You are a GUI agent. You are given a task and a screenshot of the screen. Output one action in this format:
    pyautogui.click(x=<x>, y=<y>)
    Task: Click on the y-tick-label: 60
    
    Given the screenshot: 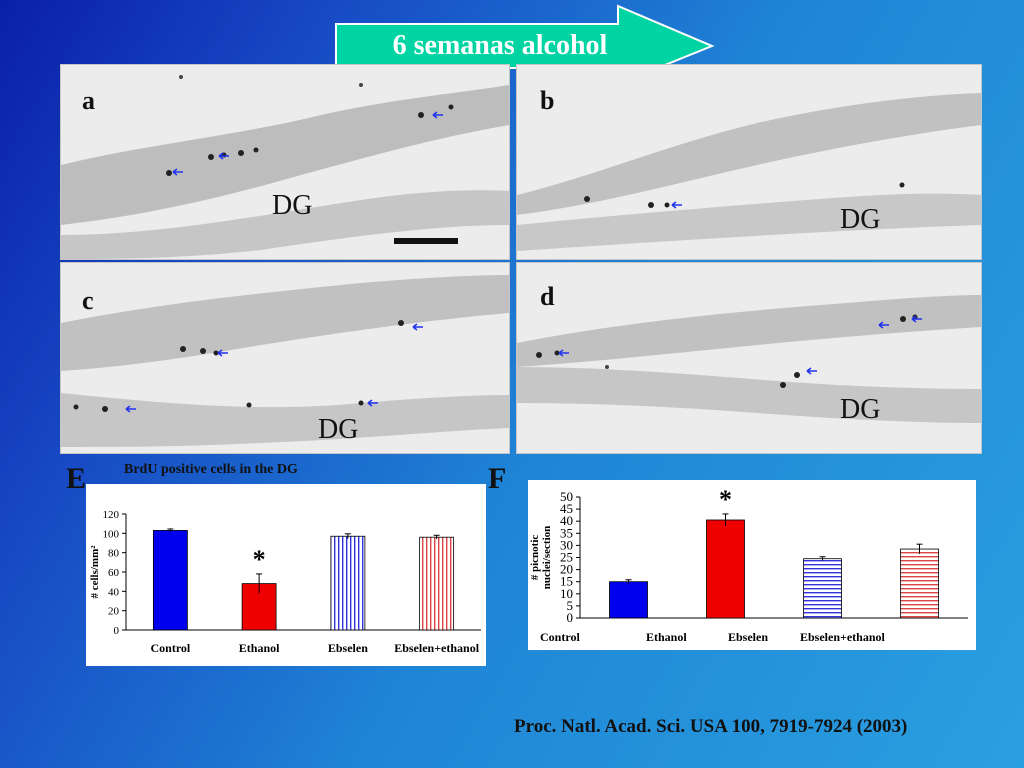 What is the action you would take?
    pyautogui.click(x=114, y=573)
    